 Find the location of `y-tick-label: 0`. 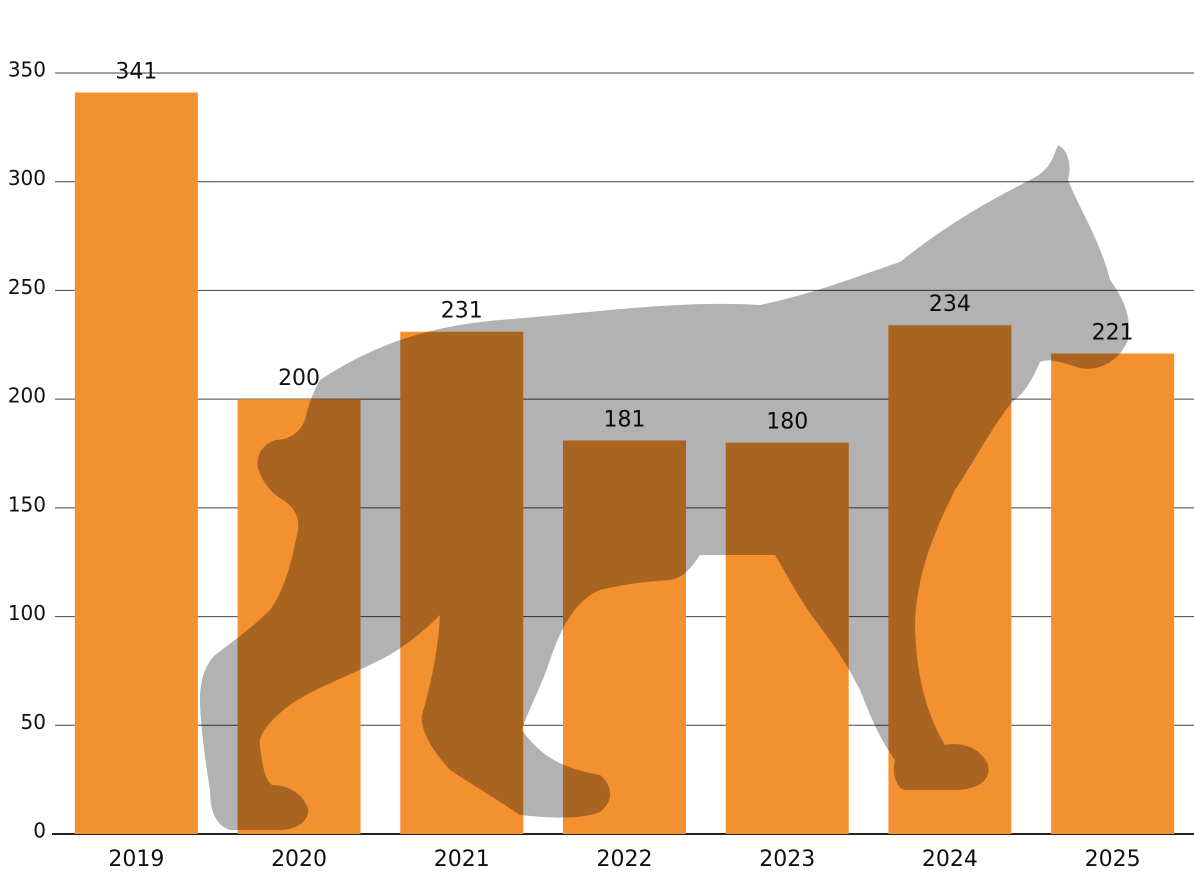

y-tick-label: 0 is located at coordinates (39, 831).